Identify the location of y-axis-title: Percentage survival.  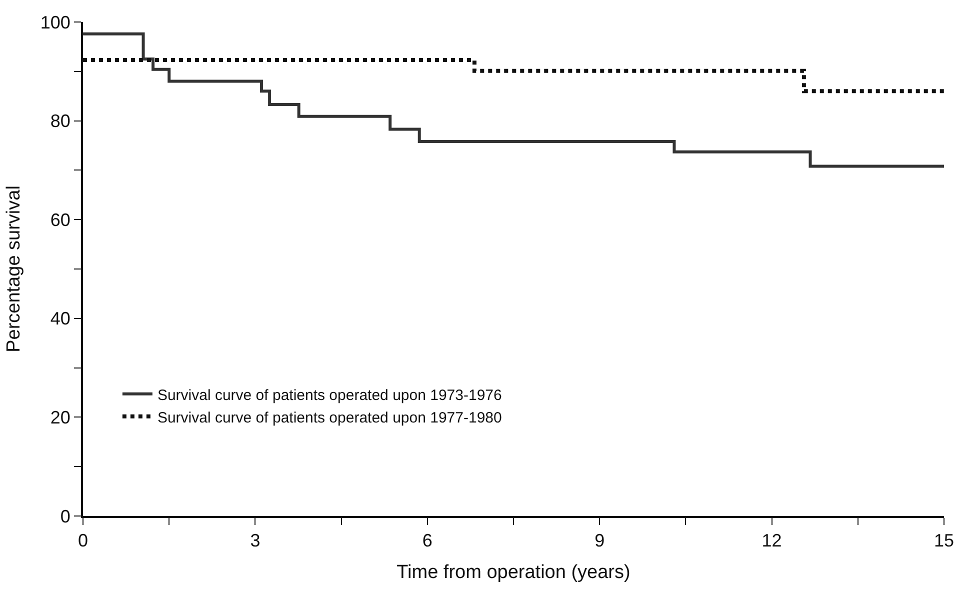
(14, 269).